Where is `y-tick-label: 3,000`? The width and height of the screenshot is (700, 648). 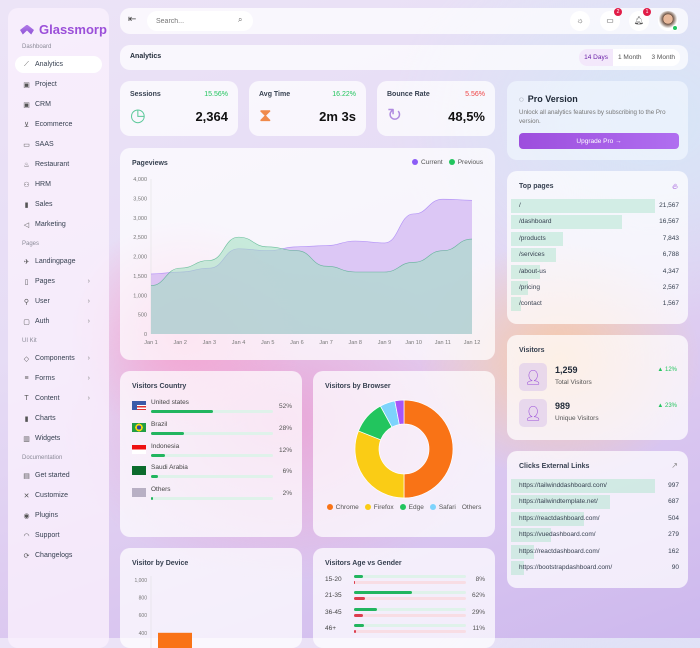
y-tick-label: 3,000 is located at coordinates (140, 219).